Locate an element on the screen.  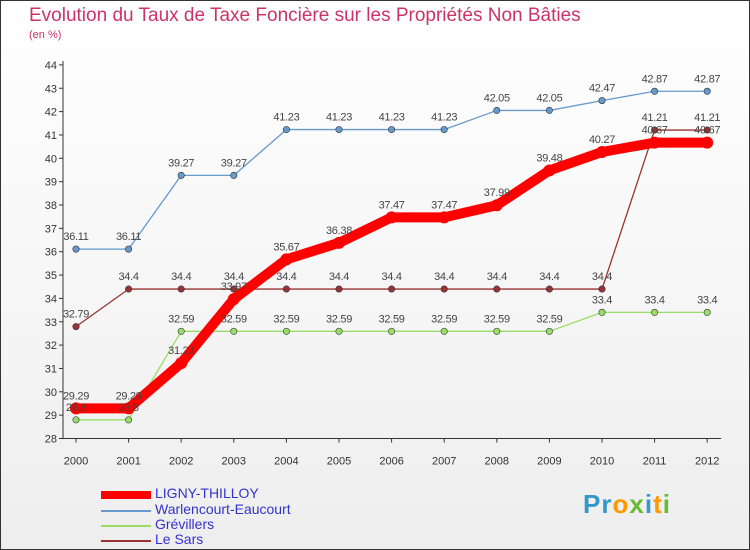
logo-letter: i is located at coordinates (666, 504).